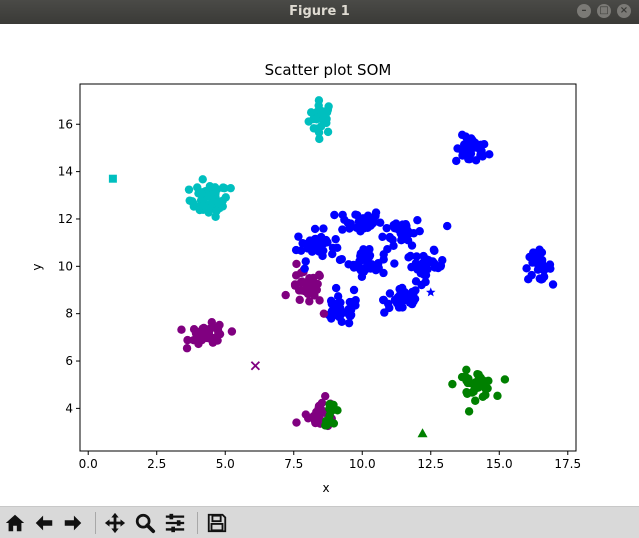  Describe the element at coordinates (604, 11) in the screenshot. I see `maximize-button: □` at that location.